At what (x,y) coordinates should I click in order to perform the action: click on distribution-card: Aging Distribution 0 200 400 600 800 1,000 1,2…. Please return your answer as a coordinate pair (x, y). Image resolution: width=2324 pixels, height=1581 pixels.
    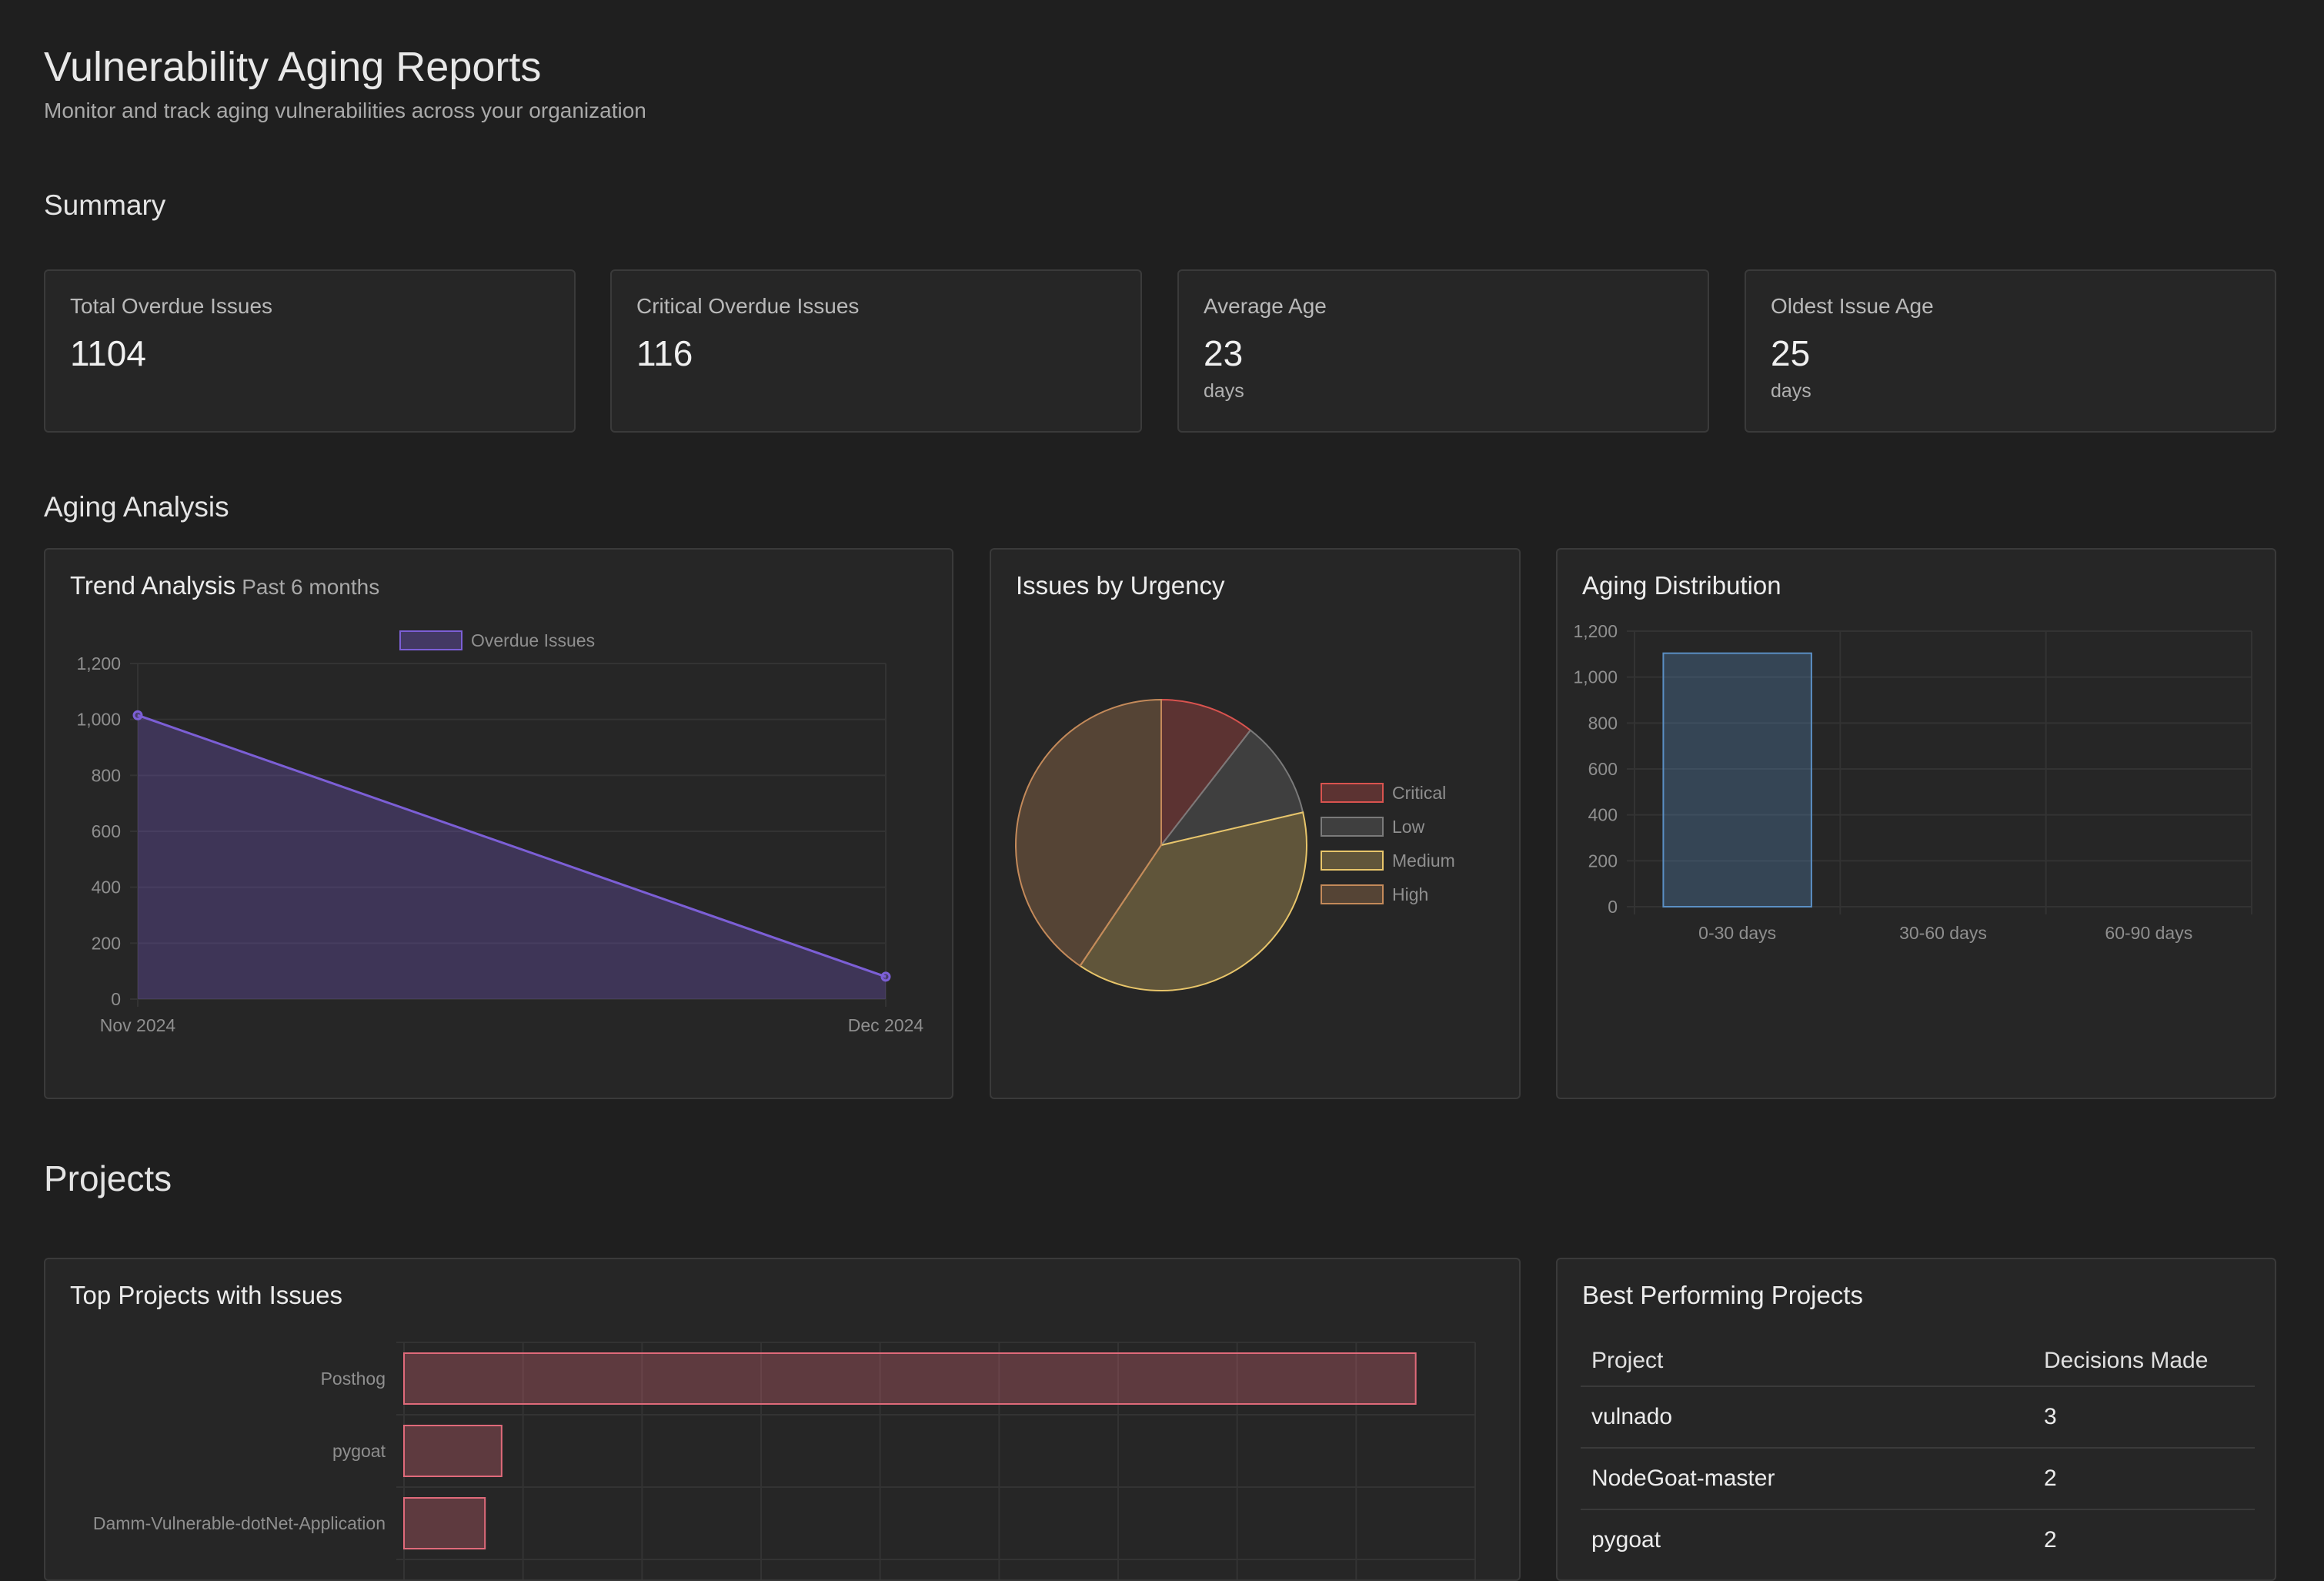
    Looking at the image, I should click on (1916, 823).